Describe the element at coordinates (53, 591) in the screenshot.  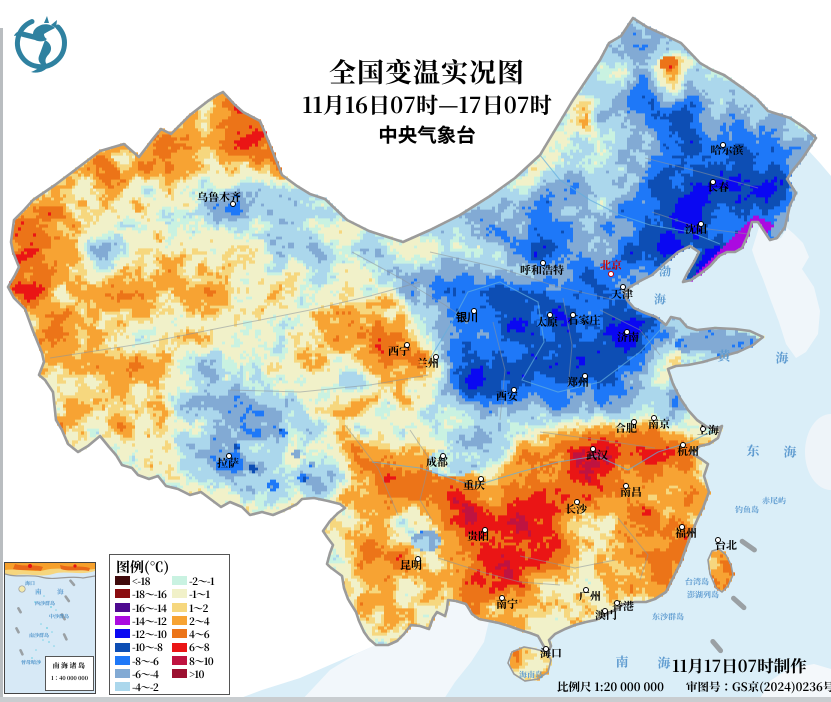
I see `svg-text: 南 海` at that location.